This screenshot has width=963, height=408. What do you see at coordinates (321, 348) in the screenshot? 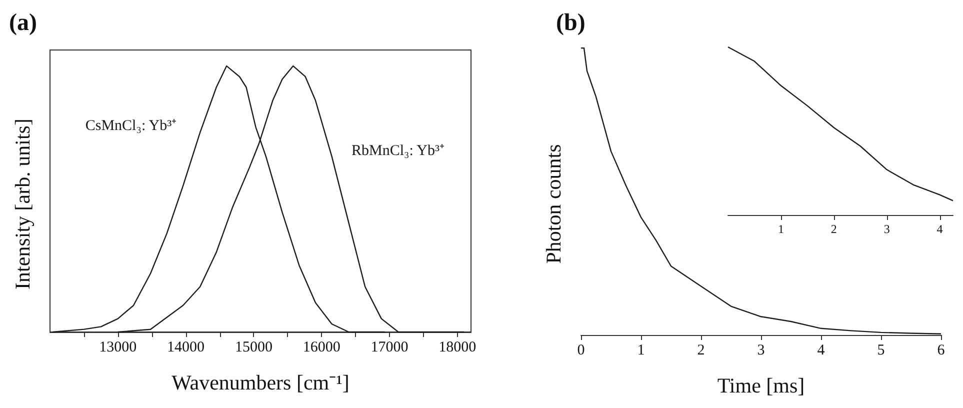
I see `x-tick-label: 16000` at bounding box center [321, 348].